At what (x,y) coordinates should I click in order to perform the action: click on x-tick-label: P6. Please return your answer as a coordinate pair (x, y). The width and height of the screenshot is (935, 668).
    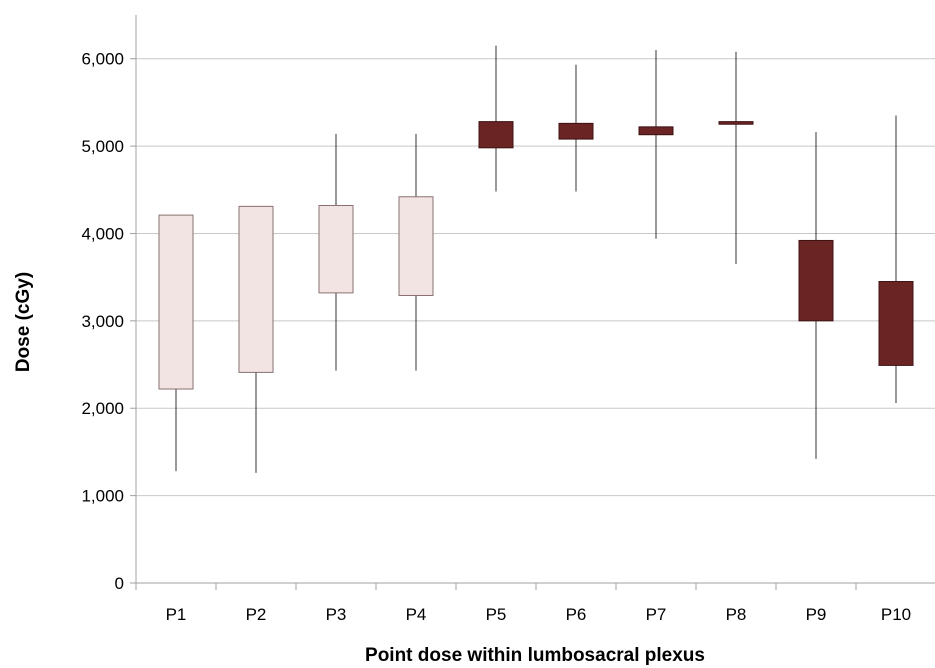
    Looking at the image, I should click on (576, 614).